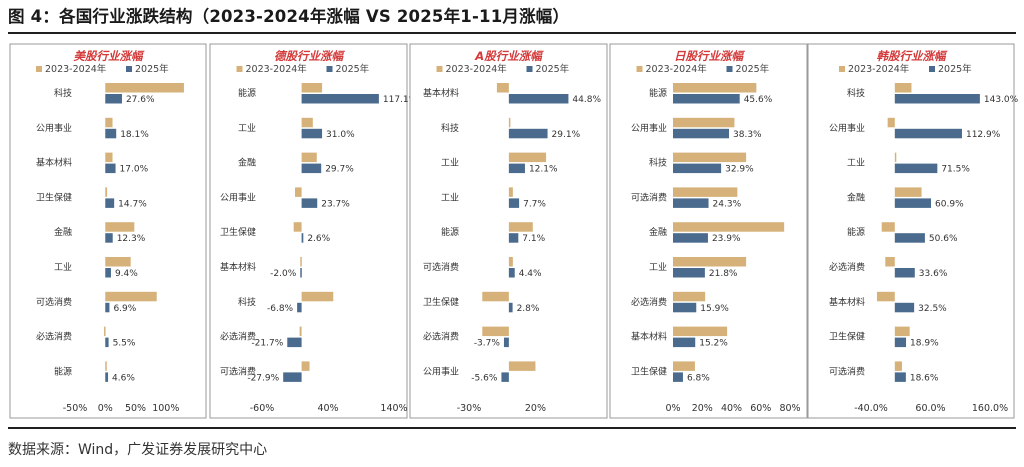  I want to click on legend-swatch-2023-2024, so click(639, 69).